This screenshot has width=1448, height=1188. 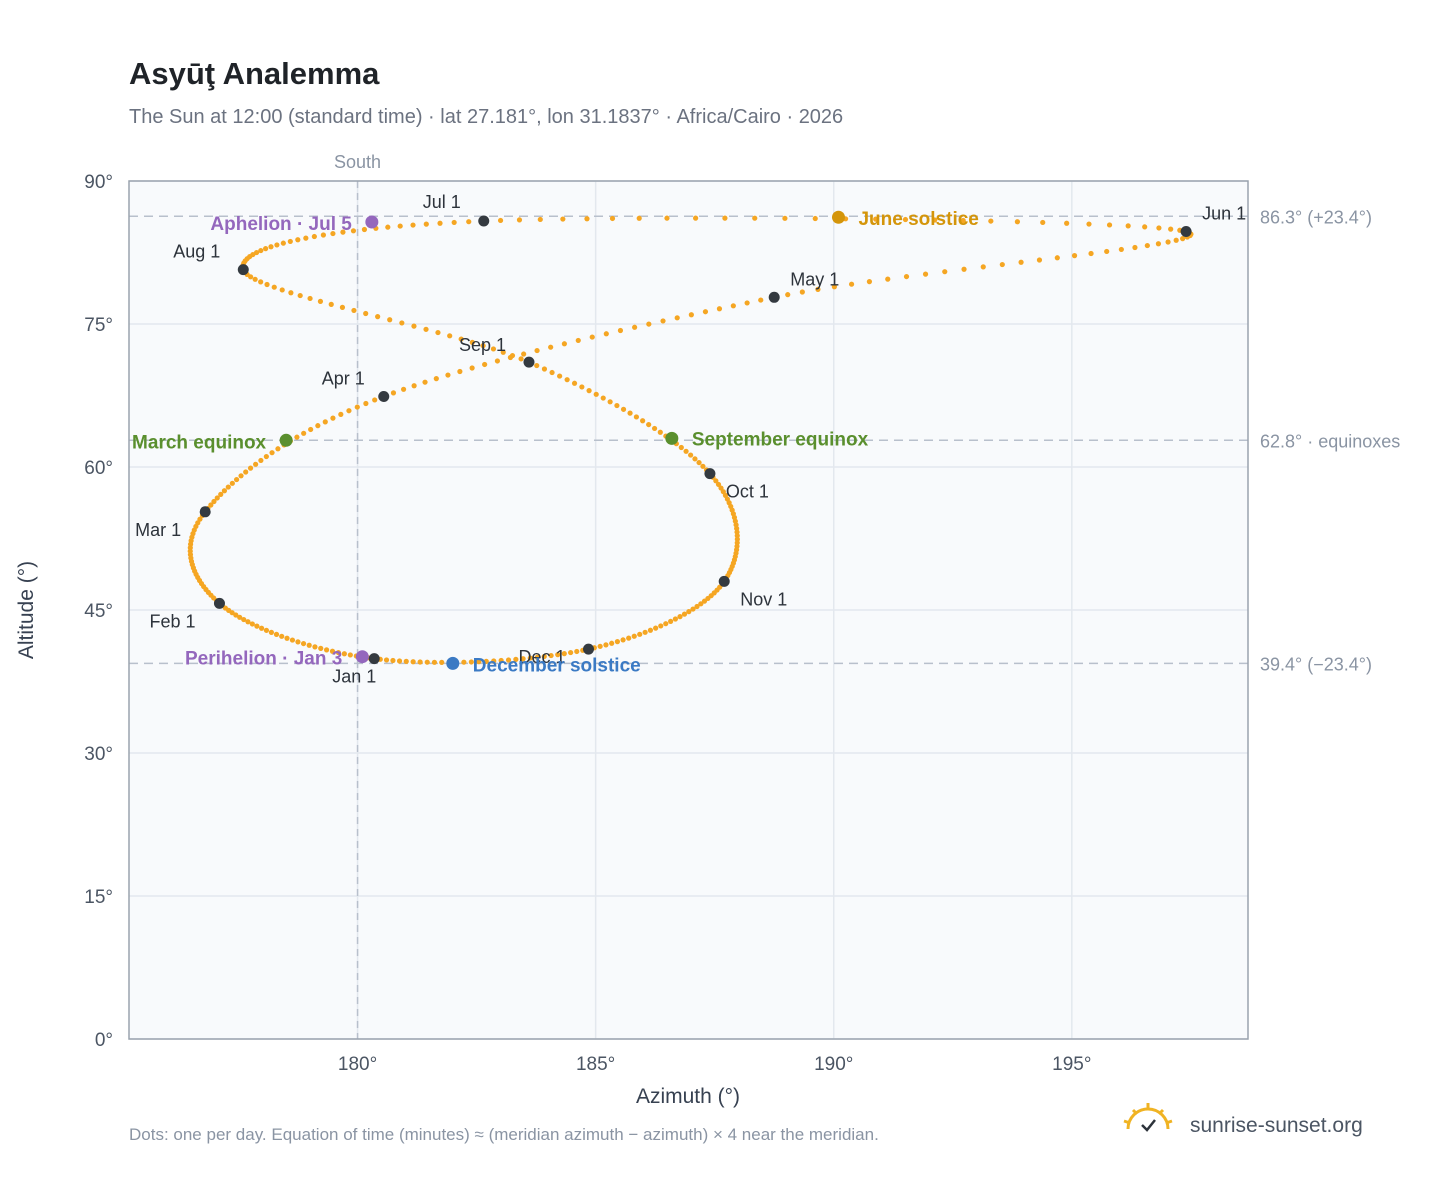 I want to click on x-tick-label: 185°, so click(x=595, y=1064).